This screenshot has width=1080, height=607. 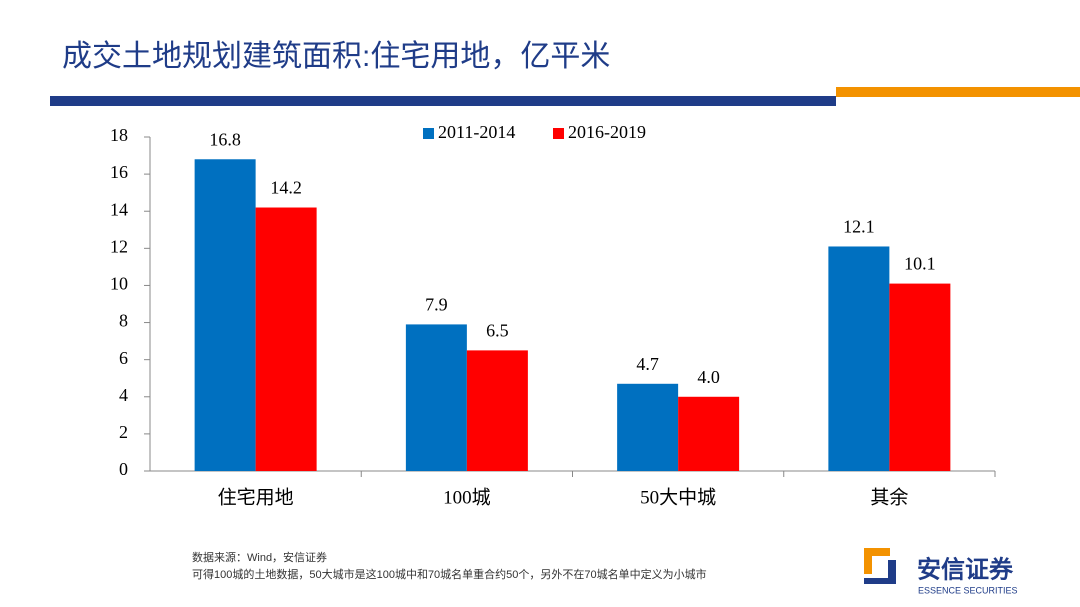 What do you see at coordinates (123, 358) in the screenshot?
I see `y-tick-label: 6` at bounding box center [123, 358].